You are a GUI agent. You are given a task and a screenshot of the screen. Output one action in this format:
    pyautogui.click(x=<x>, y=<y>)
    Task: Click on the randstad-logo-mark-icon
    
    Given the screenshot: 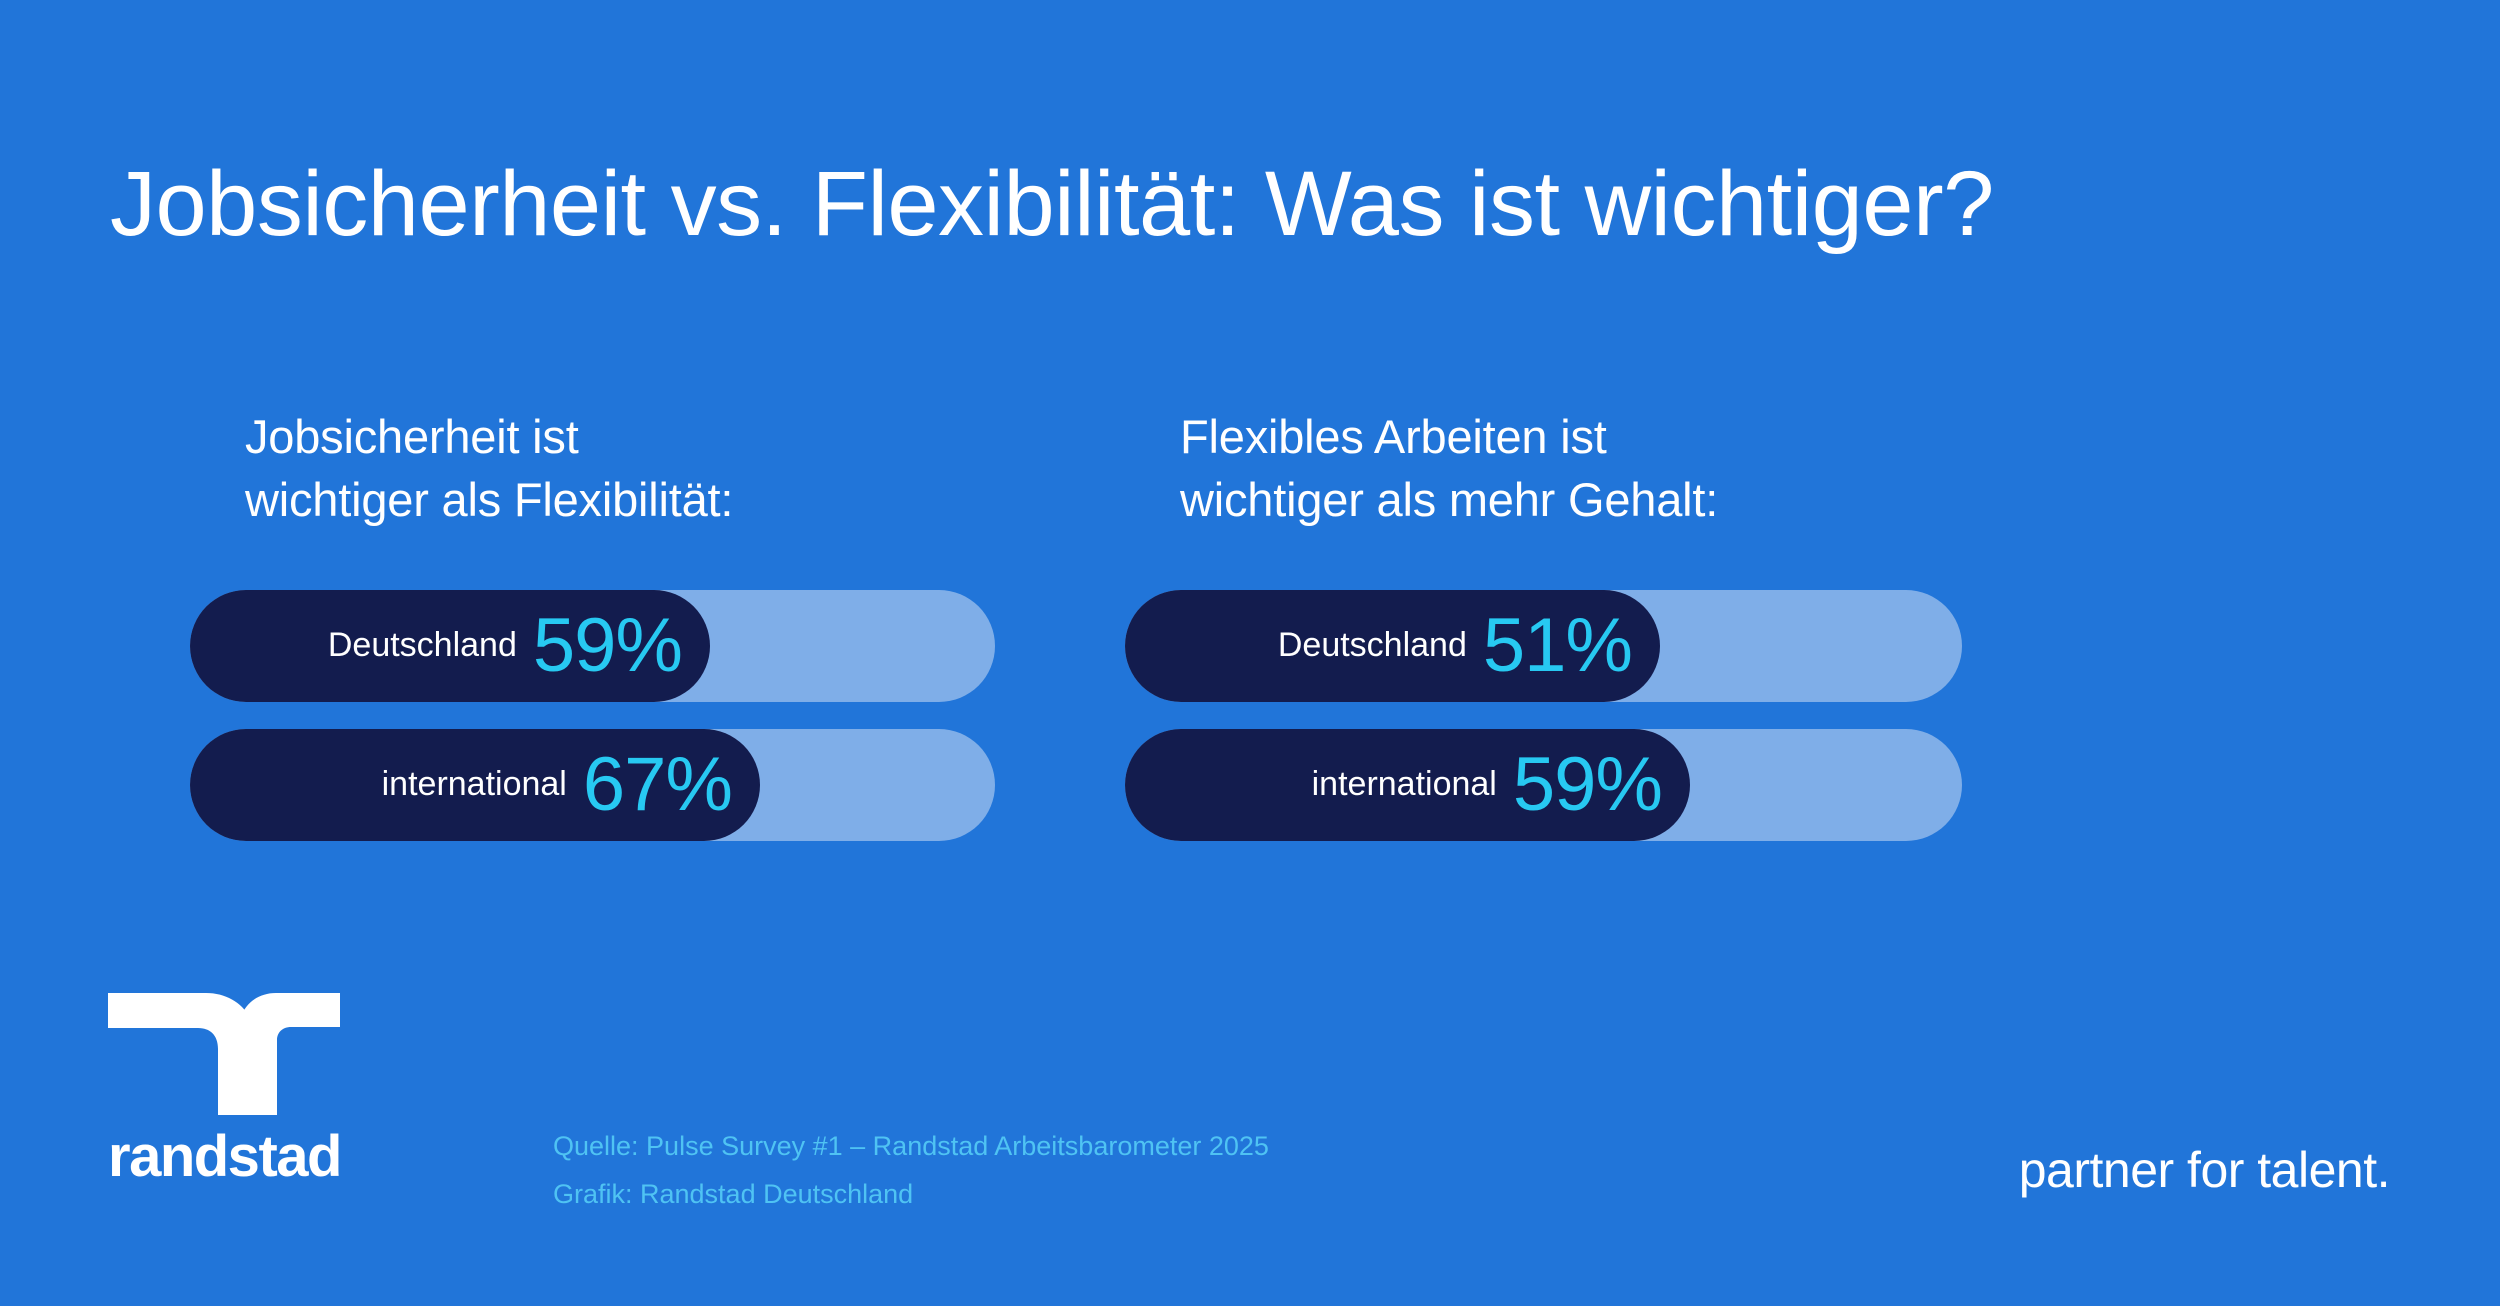 What is the action you would take?
    pyautogui.click(x=224, y=1054)
    